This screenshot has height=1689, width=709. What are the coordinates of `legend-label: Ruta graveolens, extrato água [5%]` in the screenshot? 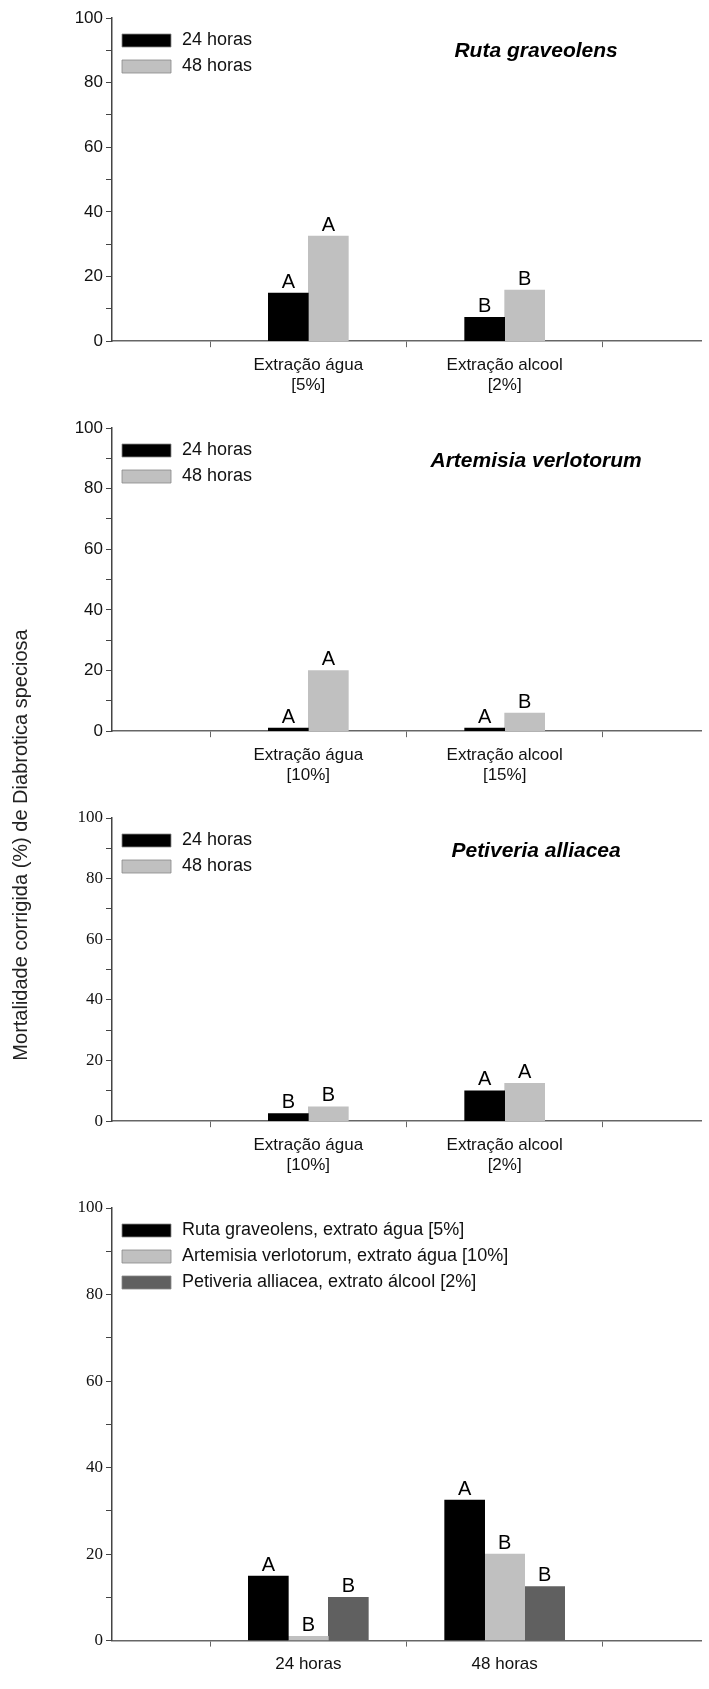 It's located at (323, 1228).